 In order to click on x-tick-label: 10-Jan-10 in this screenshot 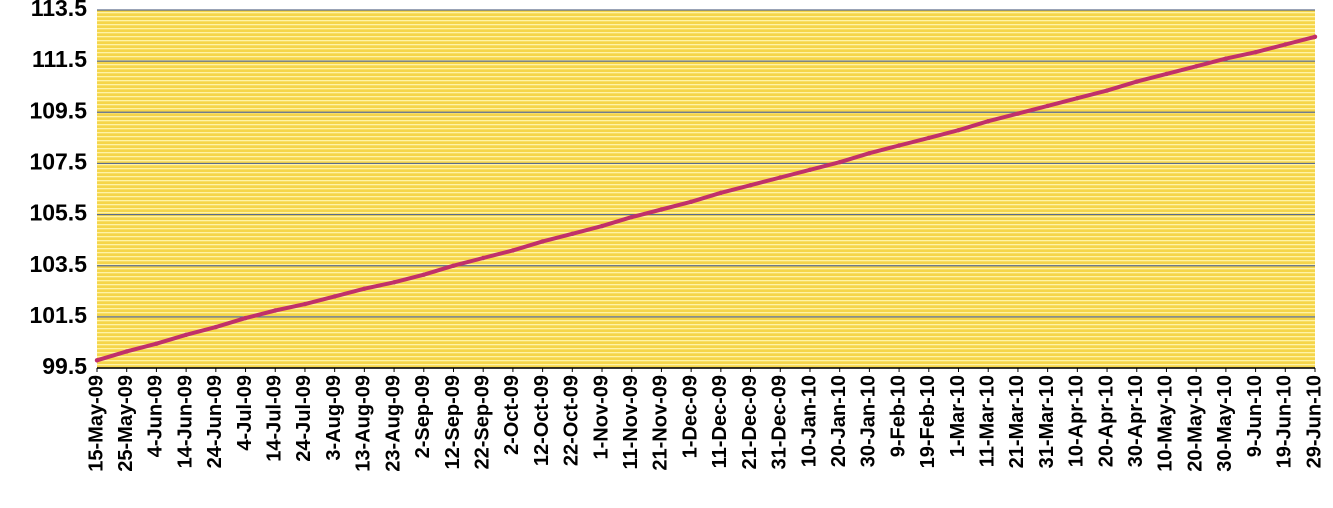, I will do `click(809, 421)`.